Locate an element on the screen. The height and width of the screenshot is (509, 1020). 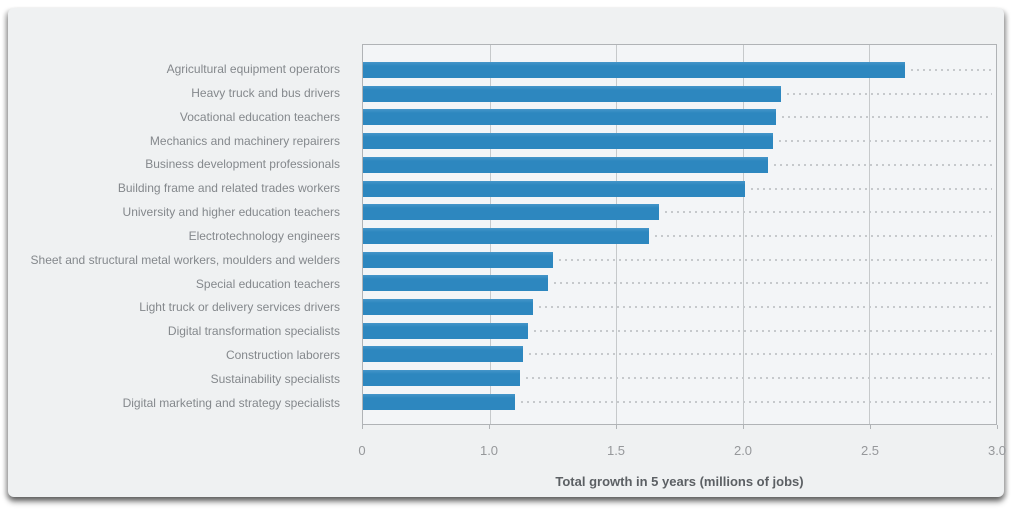
category-label: Digital transformation specialists is located at coordinates (253, 331).